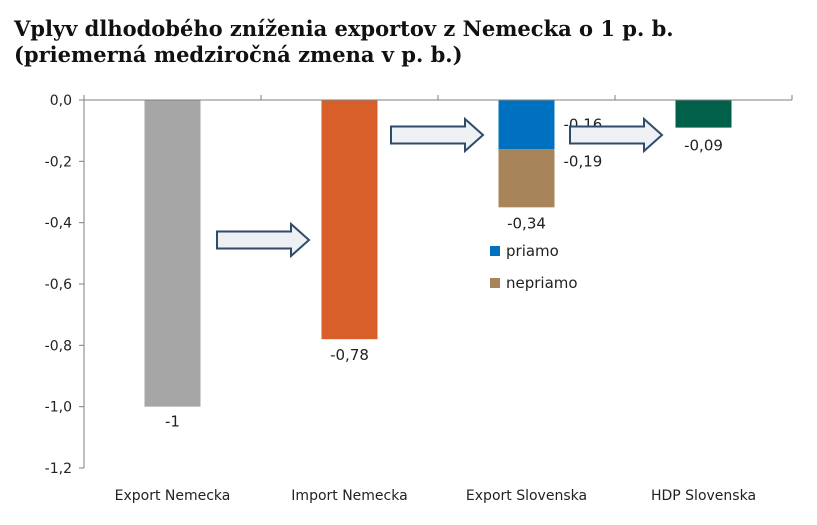 The image size is (817, 525). Describe the element at coordinates (542, 283) in the screenshot. I see `legend-label-1: nepriamo` at that location.